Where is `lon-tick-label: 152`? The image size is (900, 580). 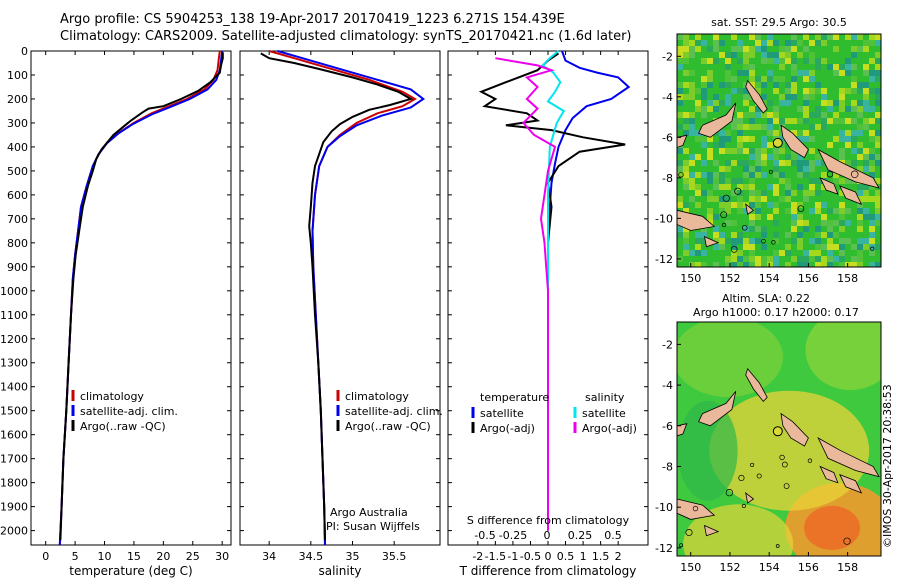 lon-tick-label: 152 is located at coordinates (729, 278).